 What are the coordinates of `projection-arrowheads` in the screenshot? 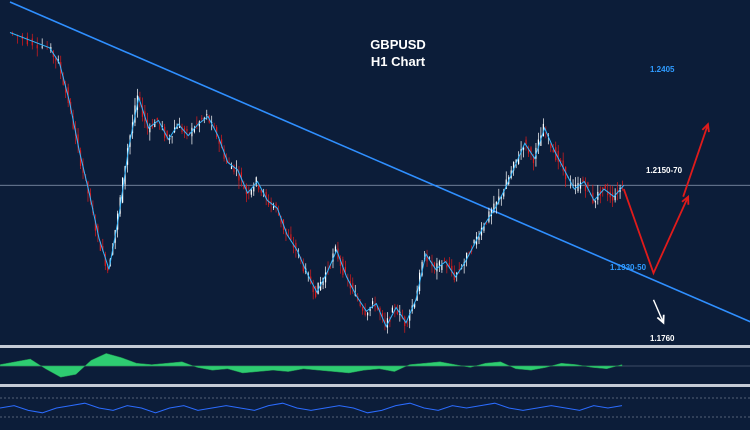 It's located at (683, 223).